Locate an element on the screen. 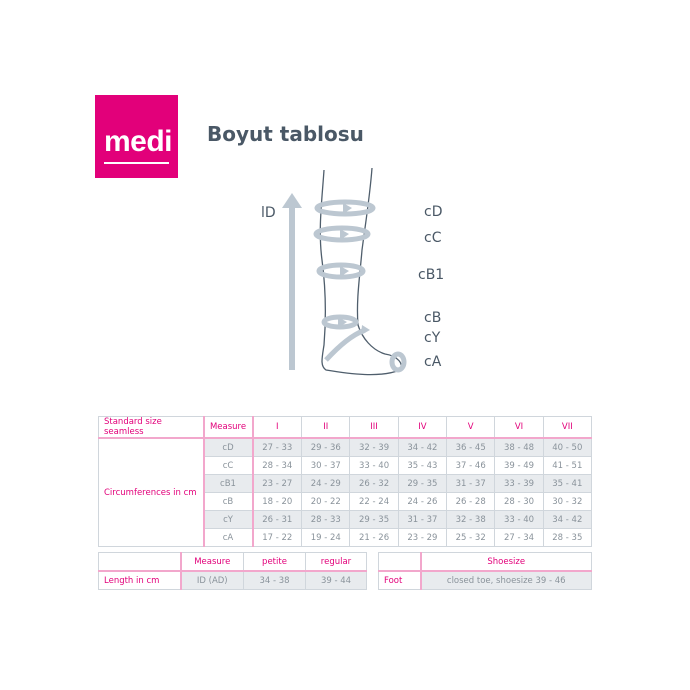 The width and height of the screenshot is (690, 690). size-value-cell: 27 - 33 is located at coordinates (277, 447).